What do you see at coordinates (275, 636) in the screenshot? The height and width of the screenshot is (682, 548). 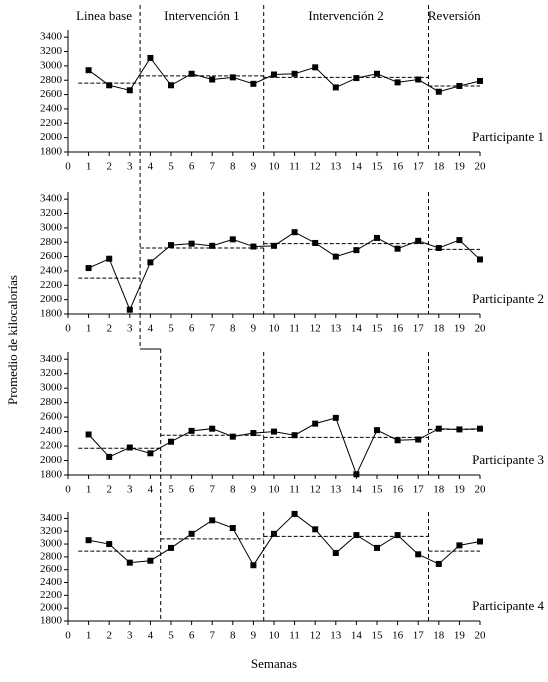 I see `x-tick-label: 10` at bounding box center [275, 636].